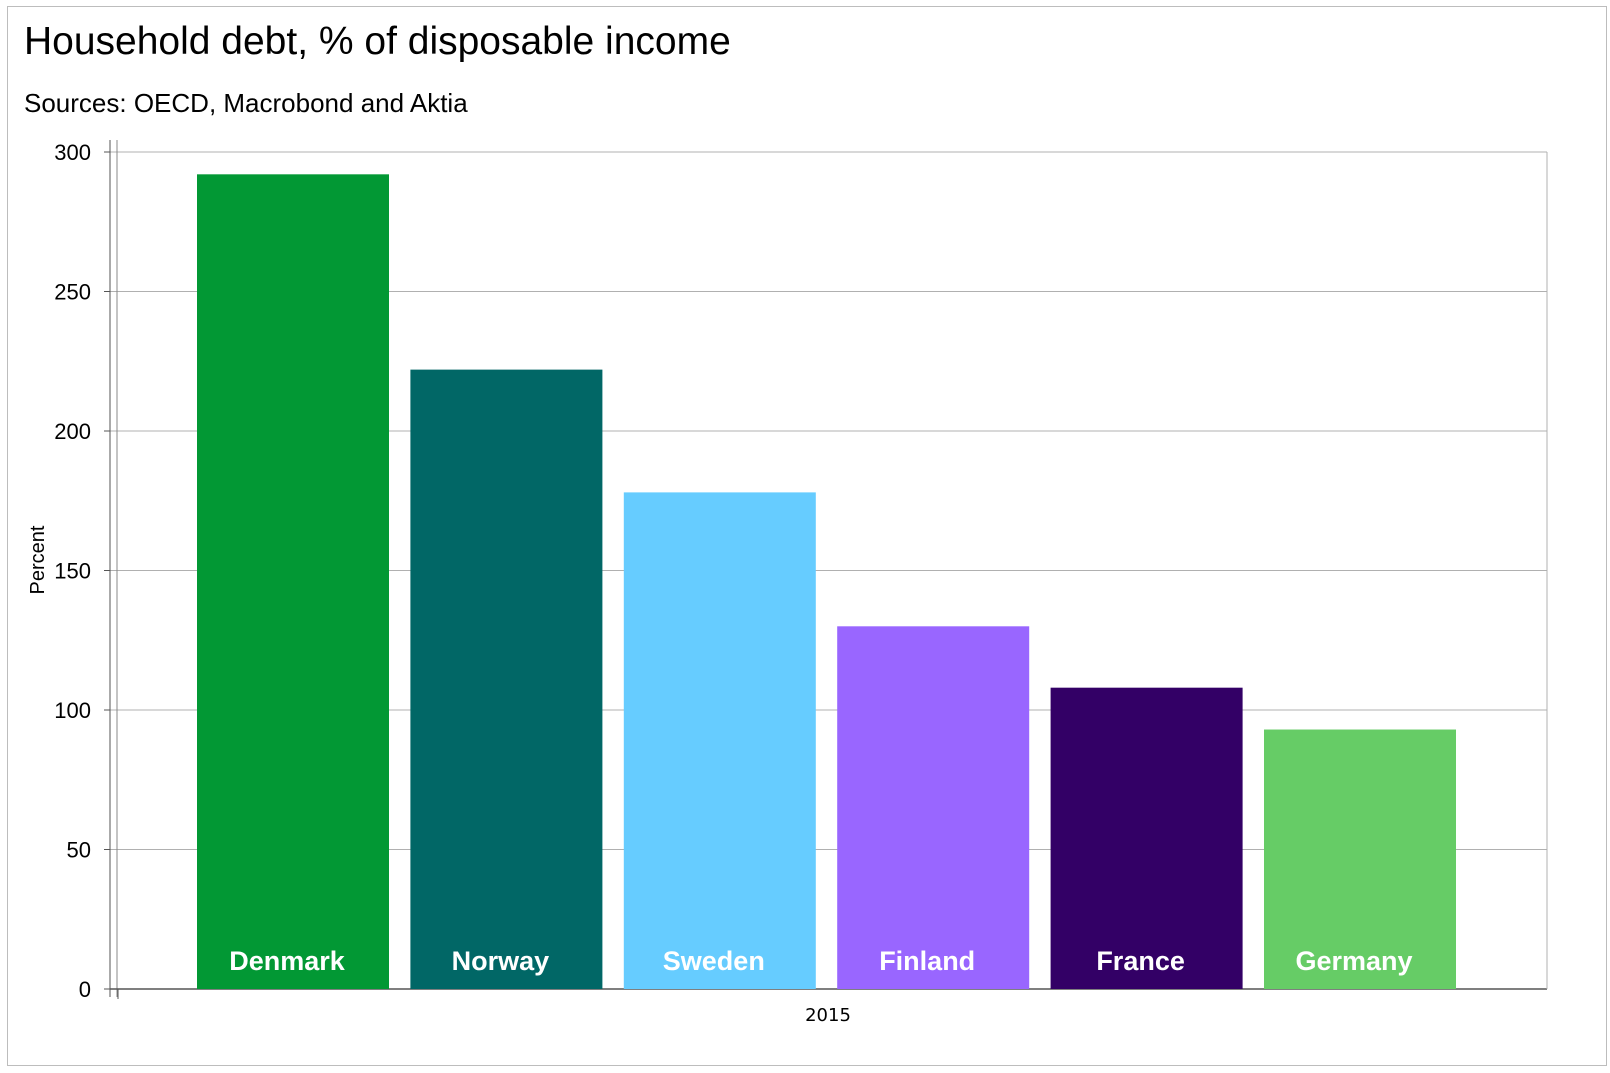 This screenshot has height=1073, width=1610. I want to click on bar-label: Norway, so click(501, 961).